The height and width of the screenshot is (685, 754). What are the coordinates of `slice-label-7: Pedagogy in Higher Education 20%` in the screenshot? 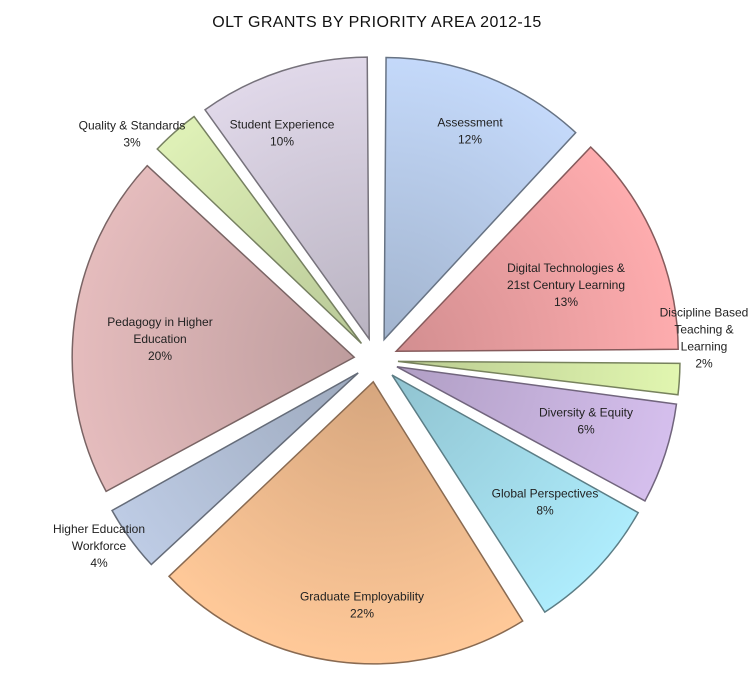 It's located at (159, 339).